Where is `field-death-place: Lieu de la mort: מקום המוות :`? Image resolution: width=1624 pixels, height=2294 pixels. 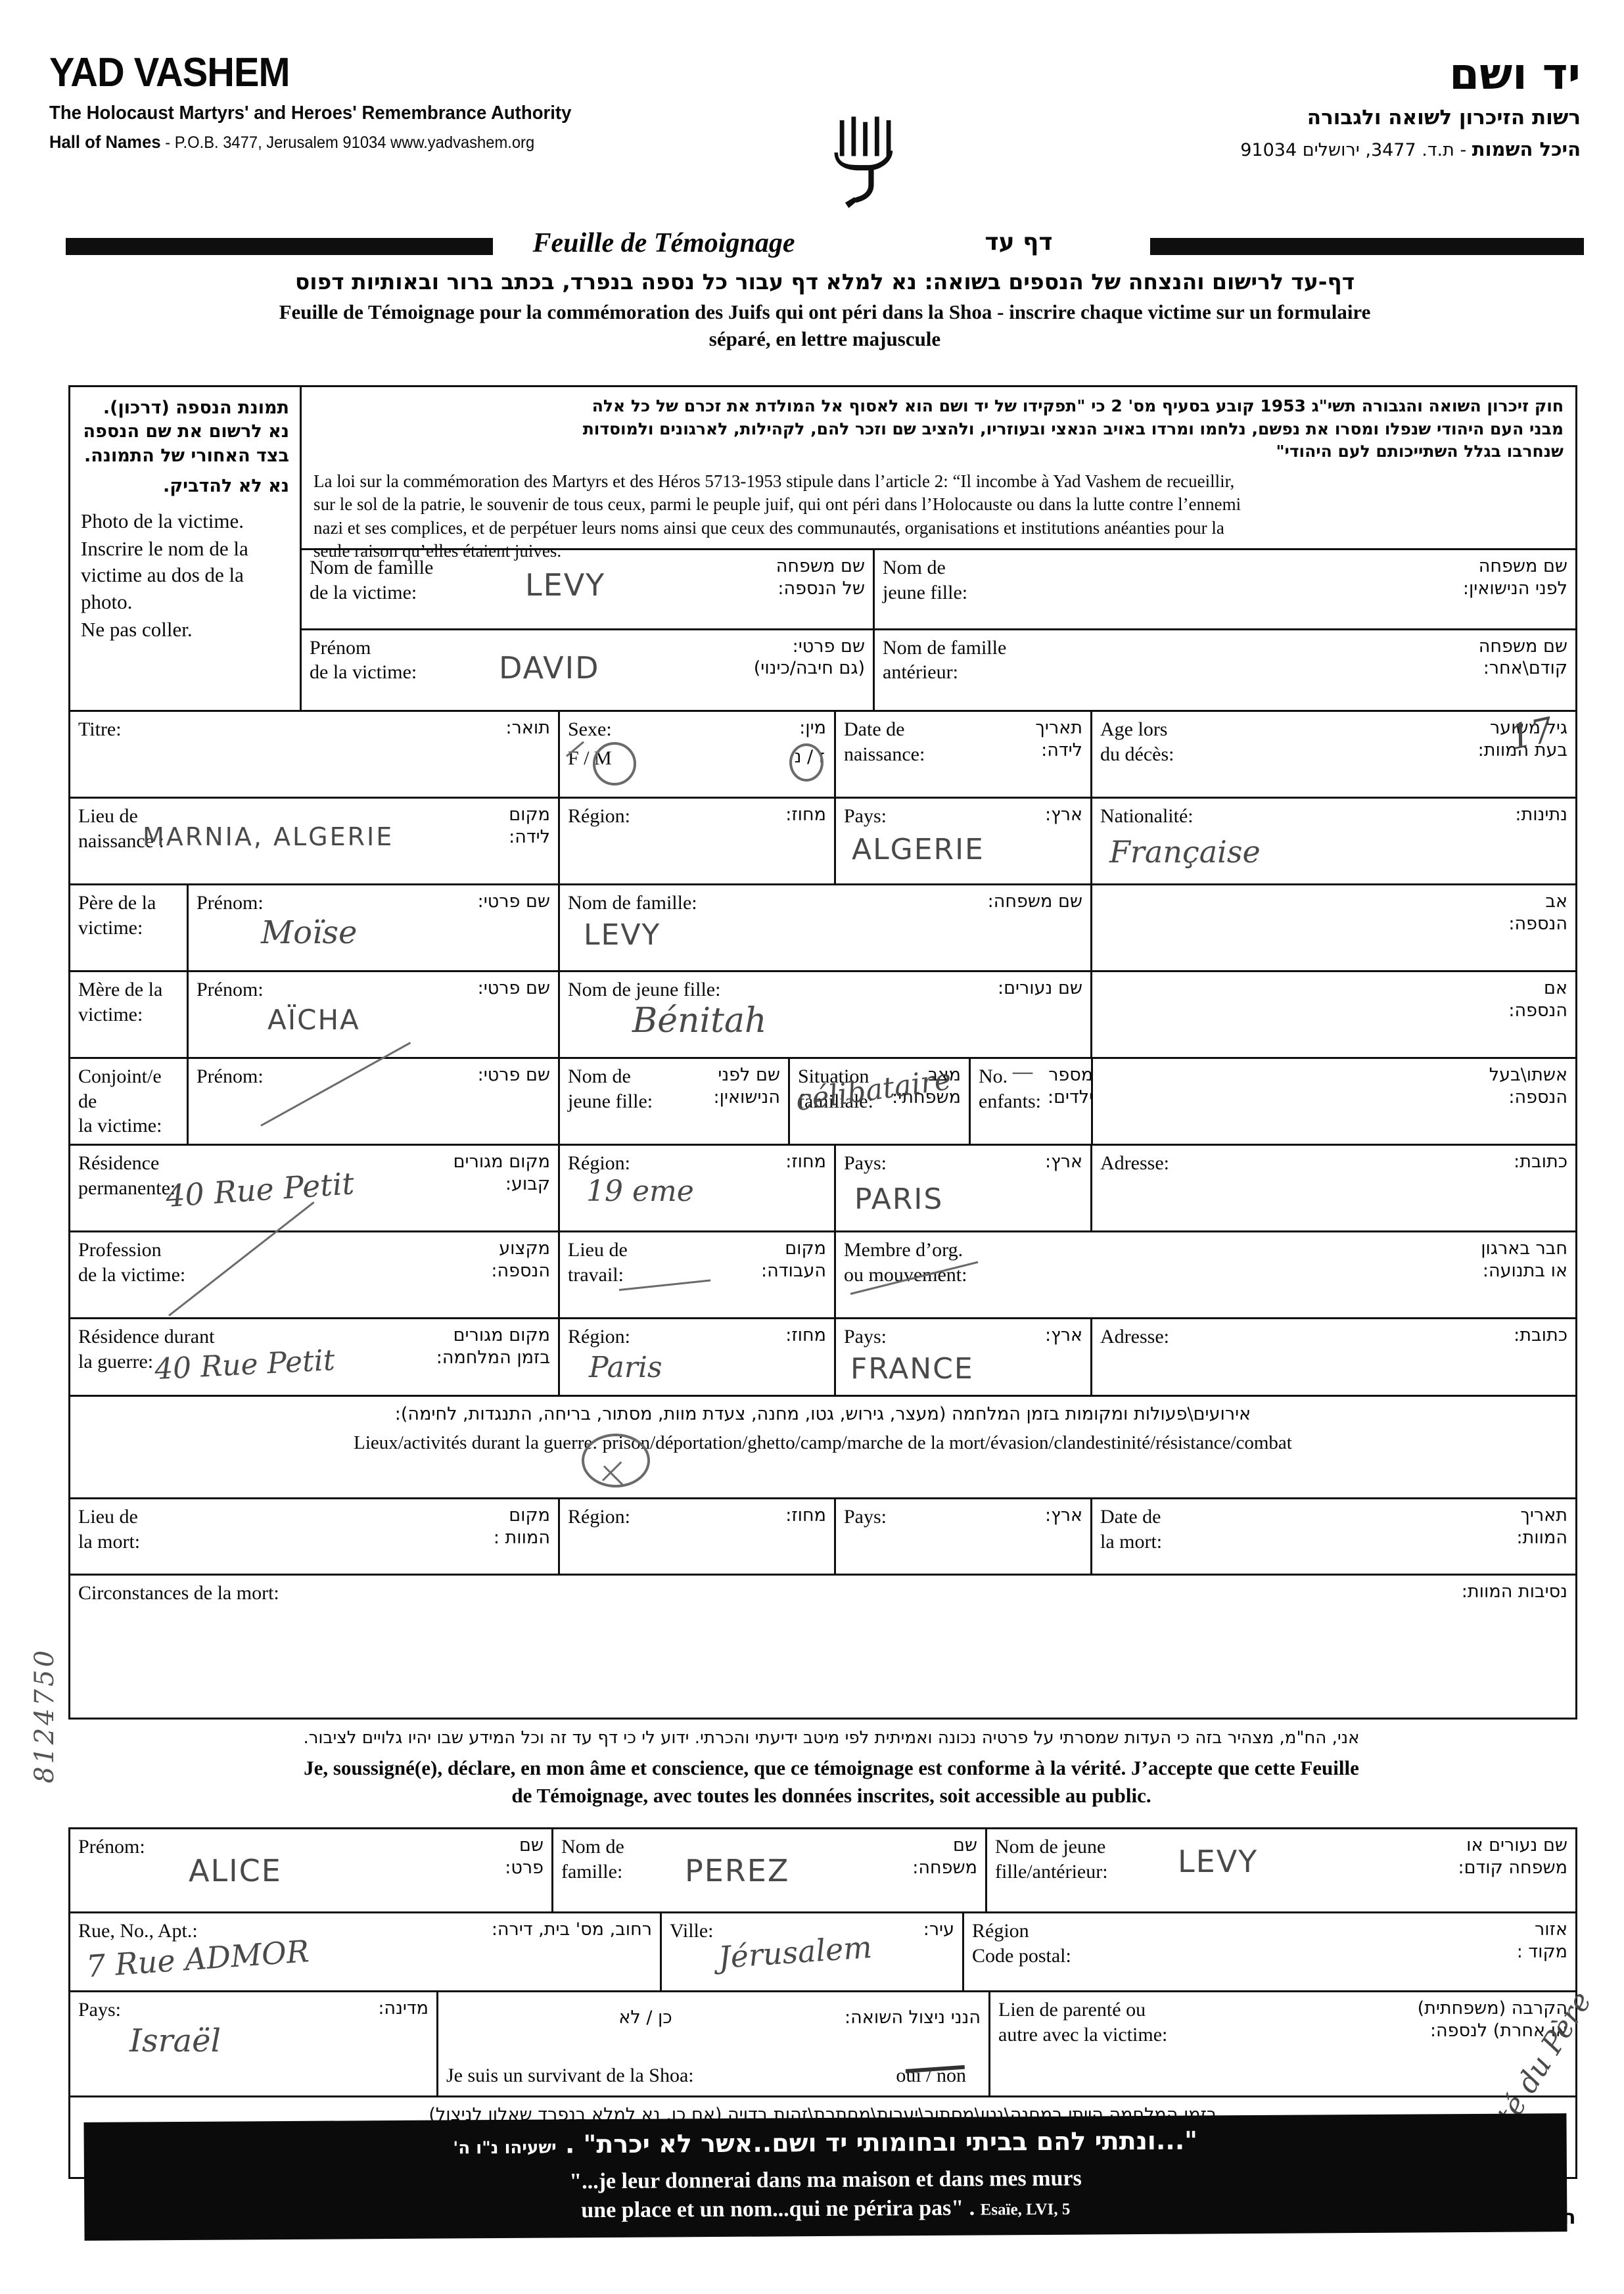 field-death-place: Lieu de la mort: מקום המוות : is located at coordinates (315, 1536).